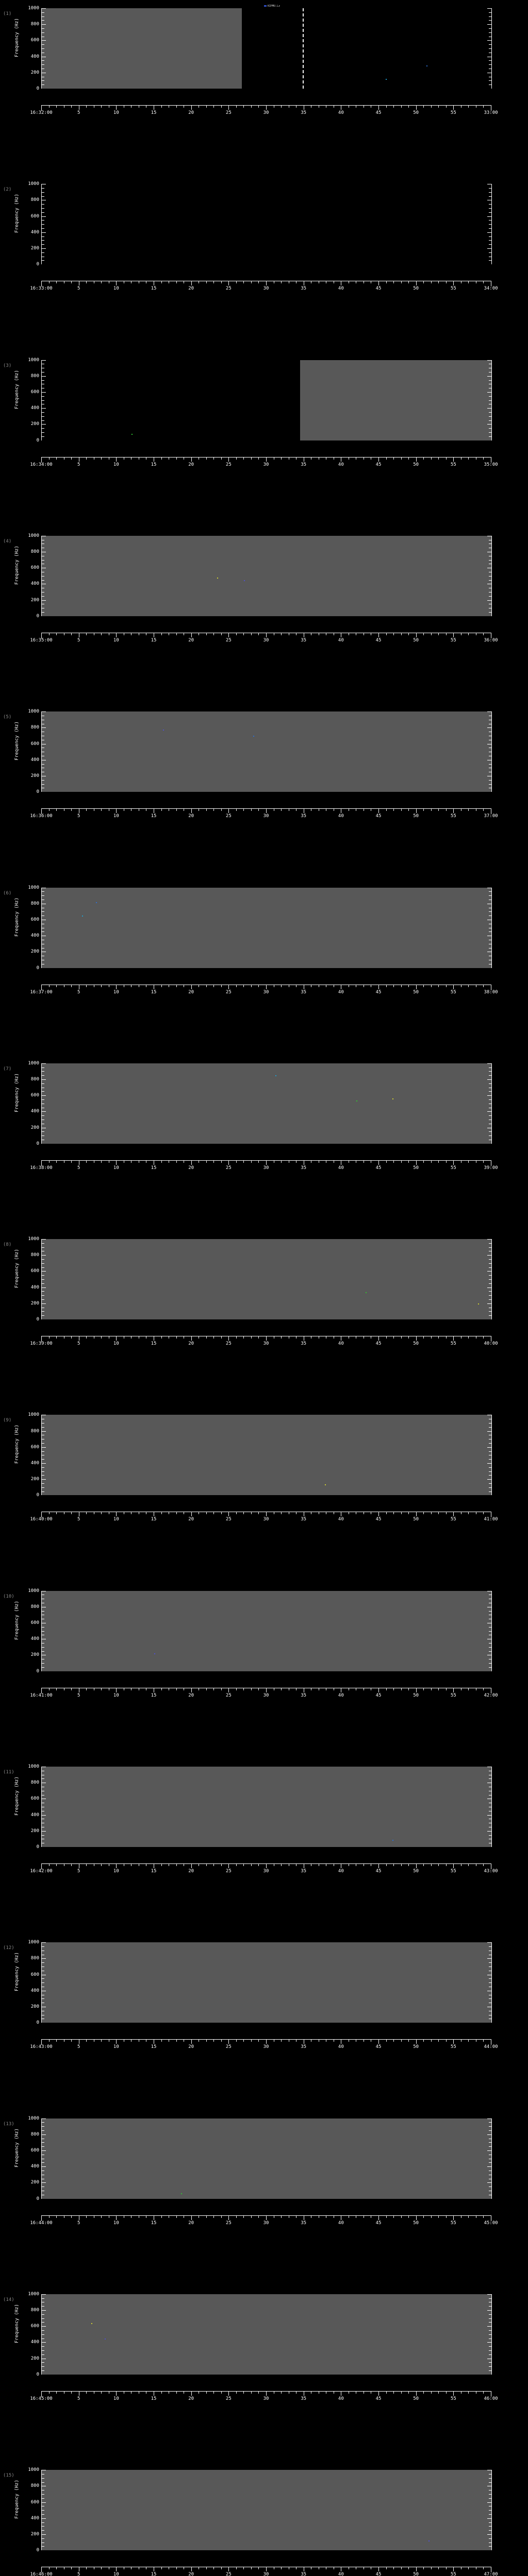 Image resolution: width=528 pixels, height=2576 pixels. I want to click on panel-index-label: (6), so click(8, 893).